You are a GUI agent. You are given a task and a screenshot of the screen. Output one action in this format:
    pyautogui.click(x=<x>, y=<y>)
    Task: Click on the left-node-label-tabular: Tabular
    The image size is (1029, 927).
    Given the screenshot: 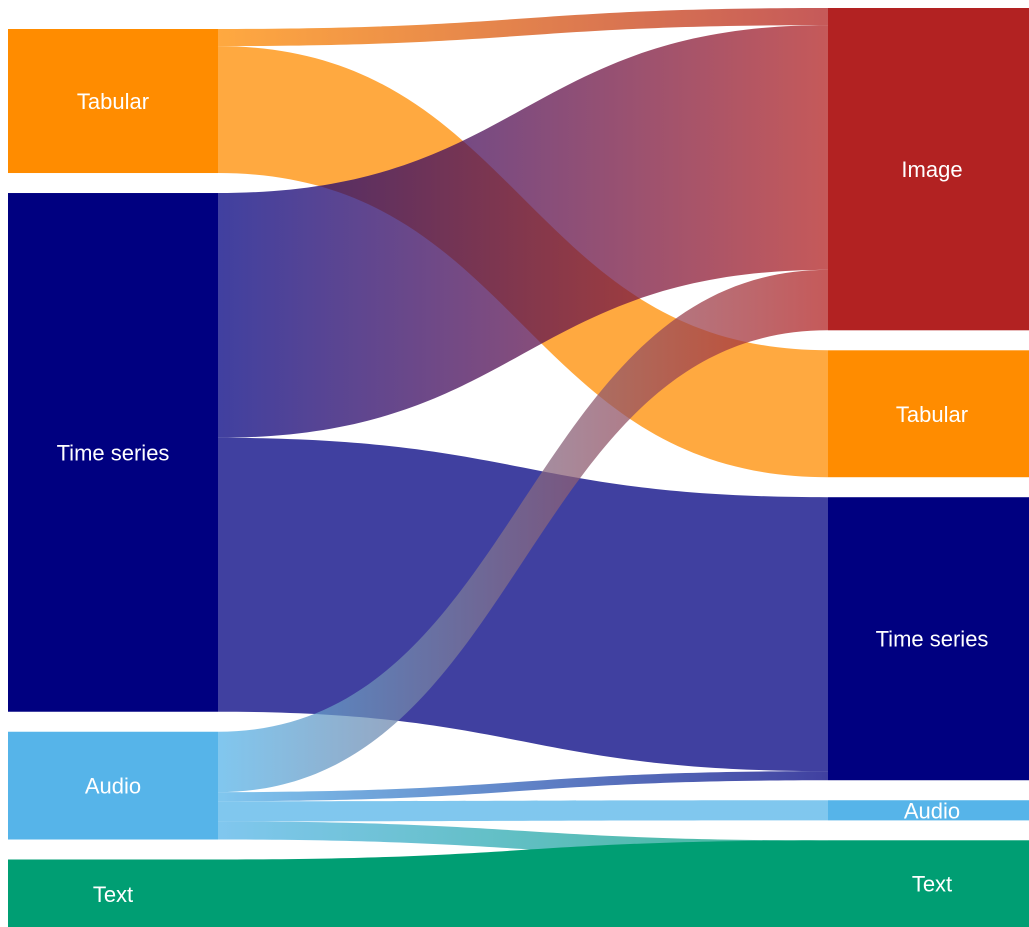 What is the action you would take?
    pyautogui.click(x=113, y=101)
    